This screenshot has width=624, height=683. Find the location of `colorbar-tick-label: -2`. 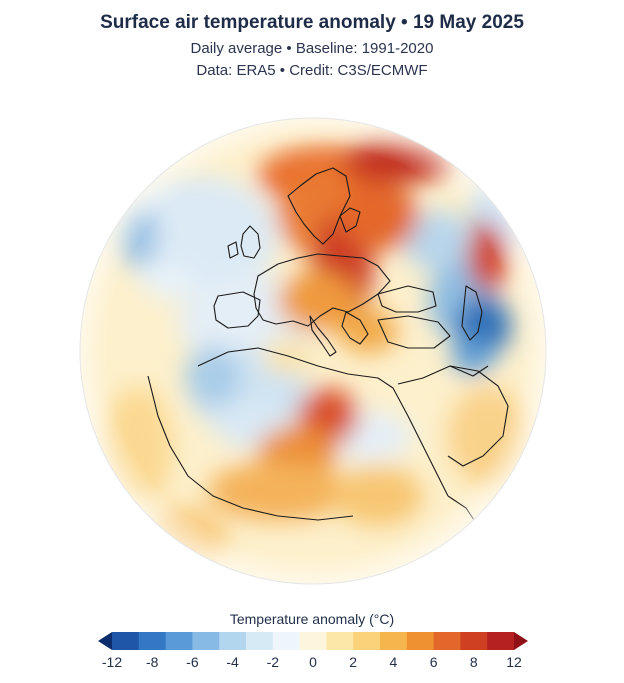

colorbar-tick-label: -2 is located at coordinates (273, 662).